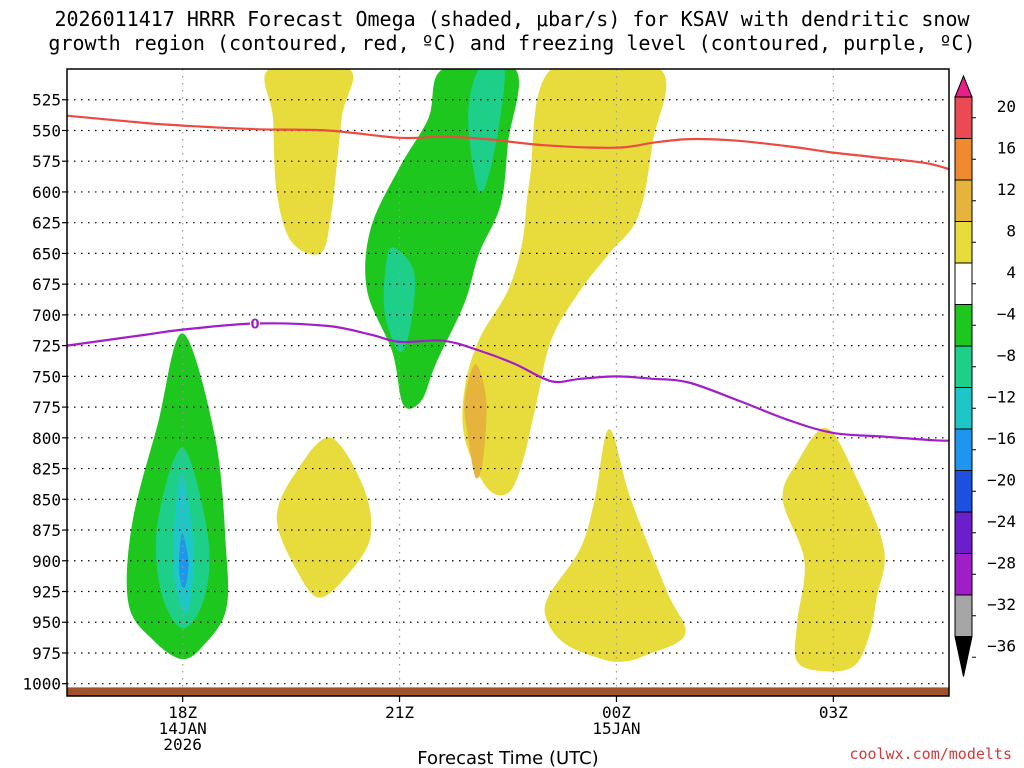  Describe the element at coordinates (41, 684) in the screenshot. I see `y-tick-label-1000: 1000` at that location.